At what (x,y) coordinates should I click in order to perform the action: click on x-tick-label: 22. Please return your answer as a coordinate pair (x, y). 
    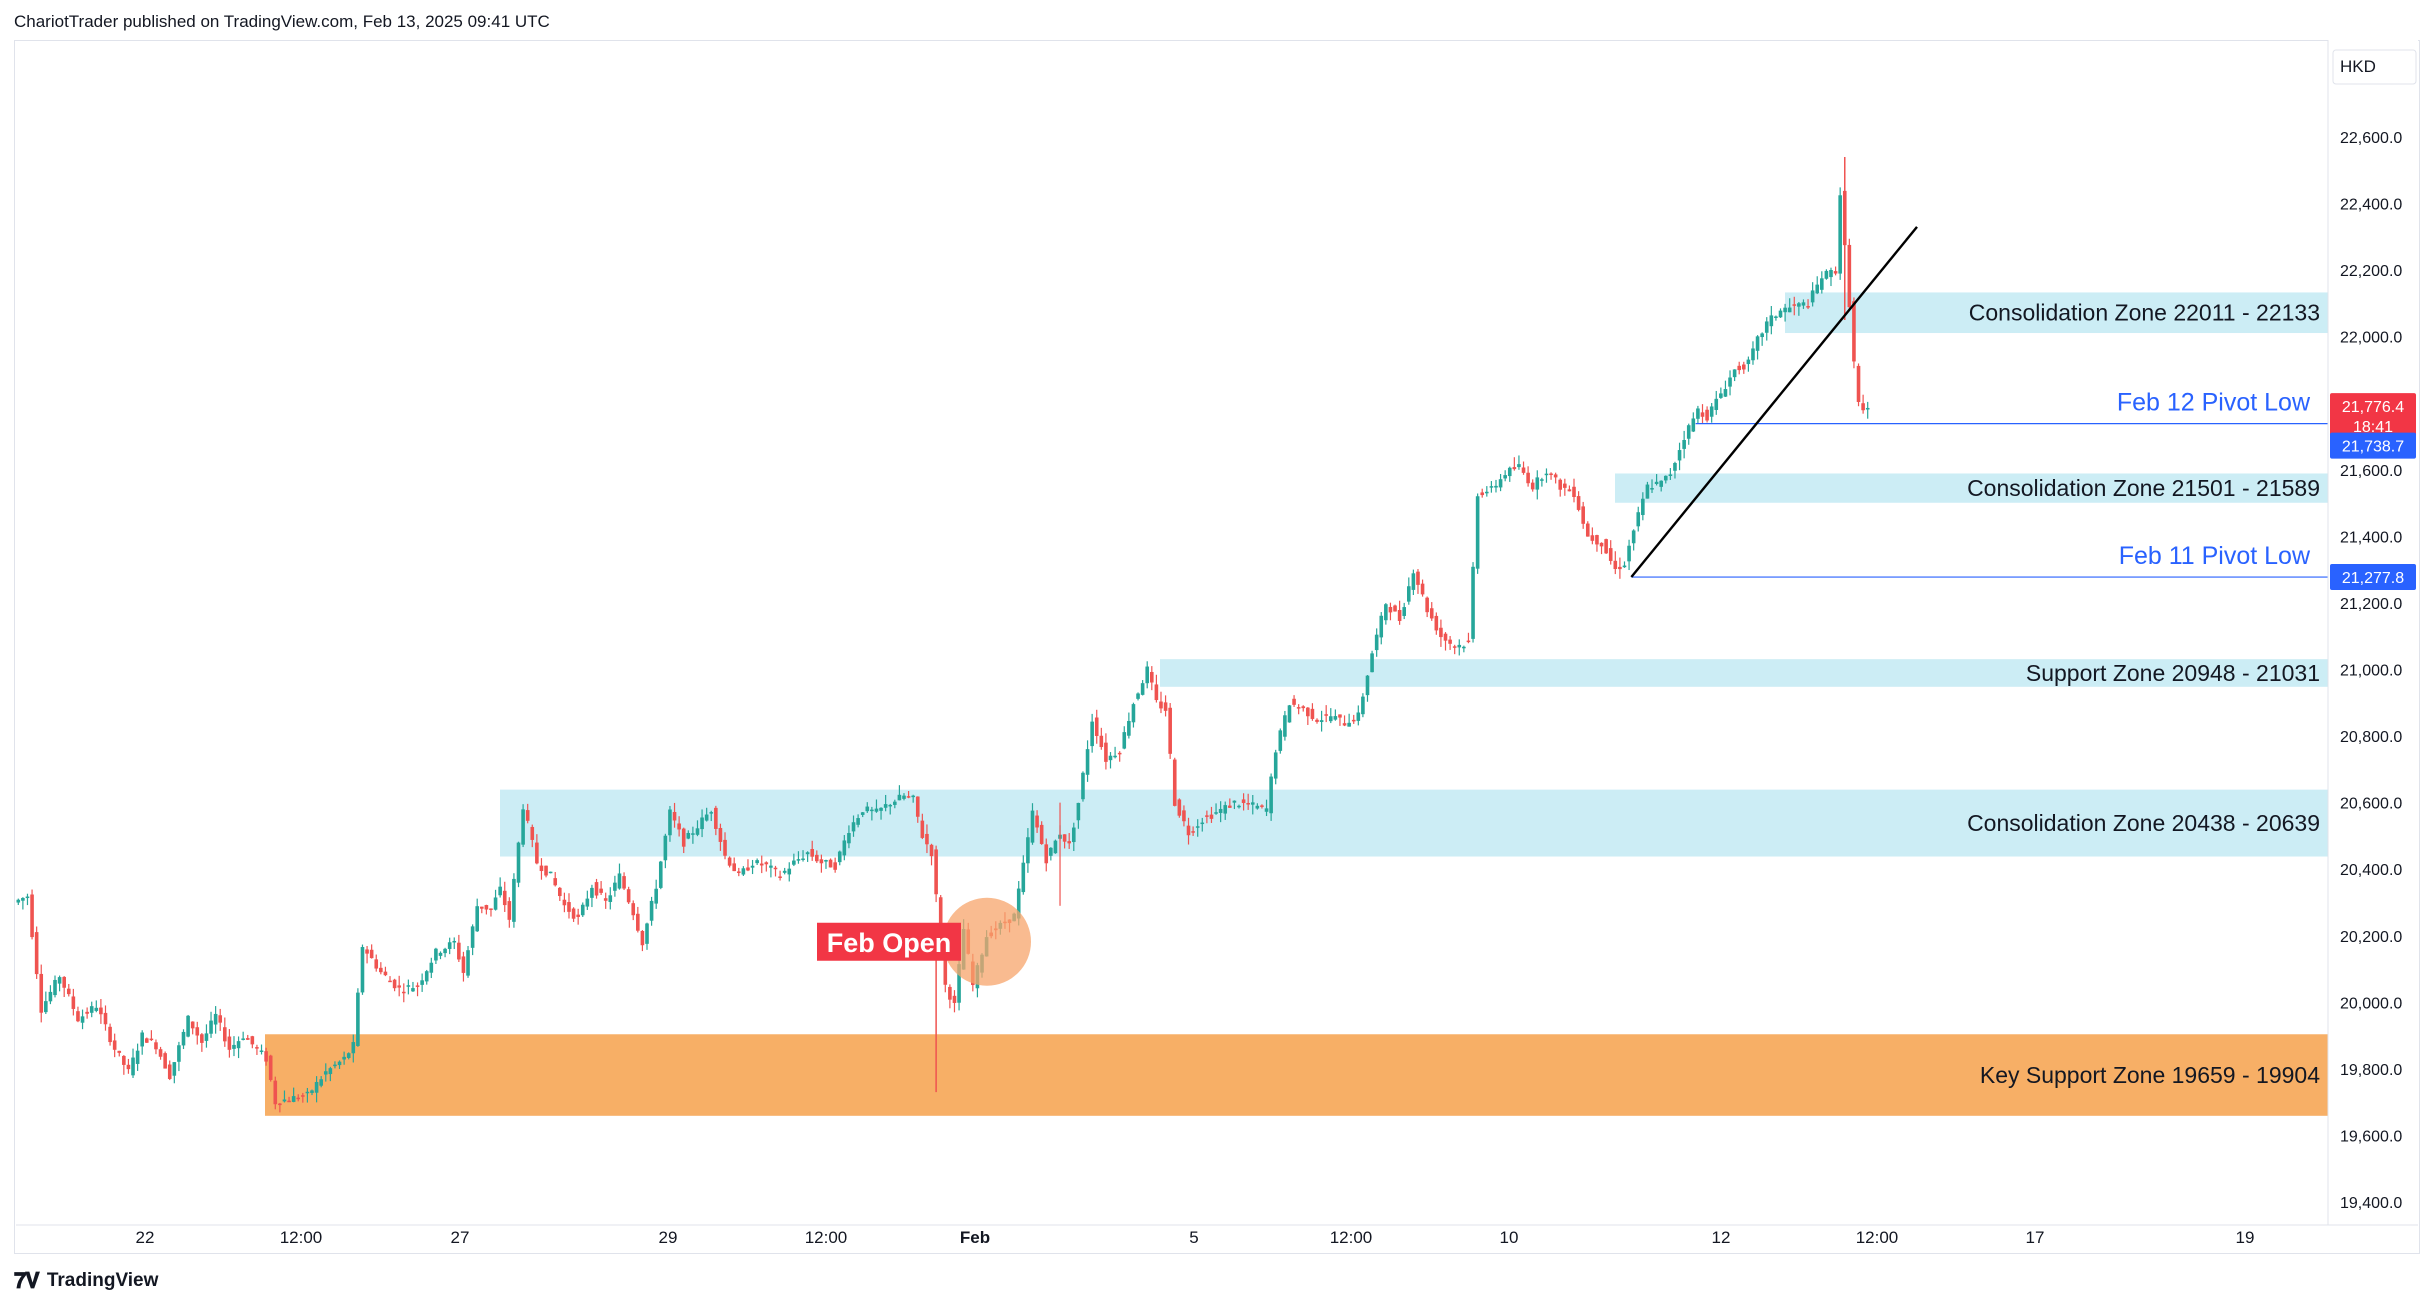
    Looking at the image, I should click on (145, 1237).